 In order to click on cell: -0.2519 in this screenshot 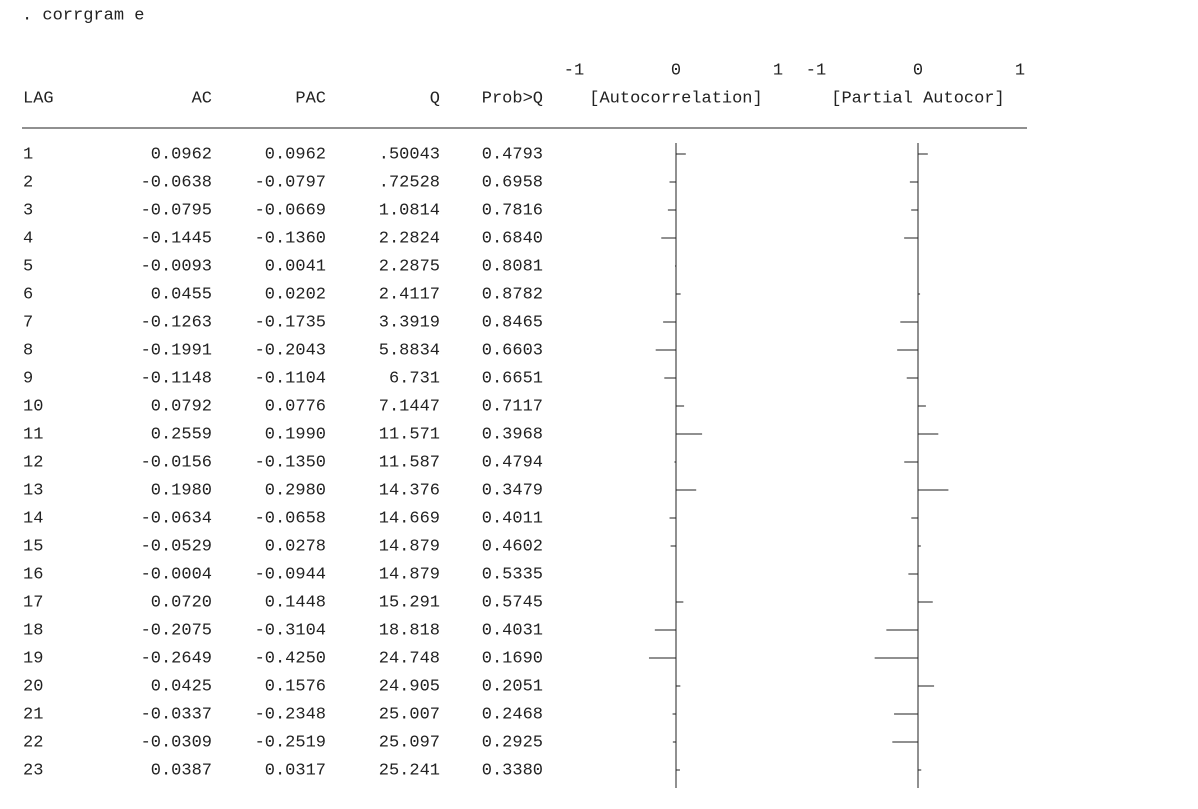, I will do `click(290, 742)`.